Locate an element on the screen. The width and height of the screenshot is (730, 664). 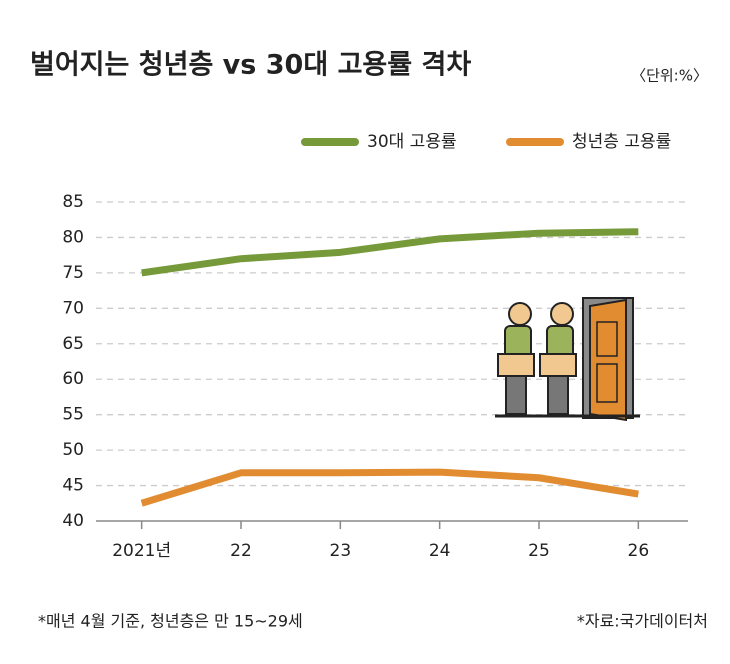
x-tick-label: 2021년 is located at coordinates (141, 551).